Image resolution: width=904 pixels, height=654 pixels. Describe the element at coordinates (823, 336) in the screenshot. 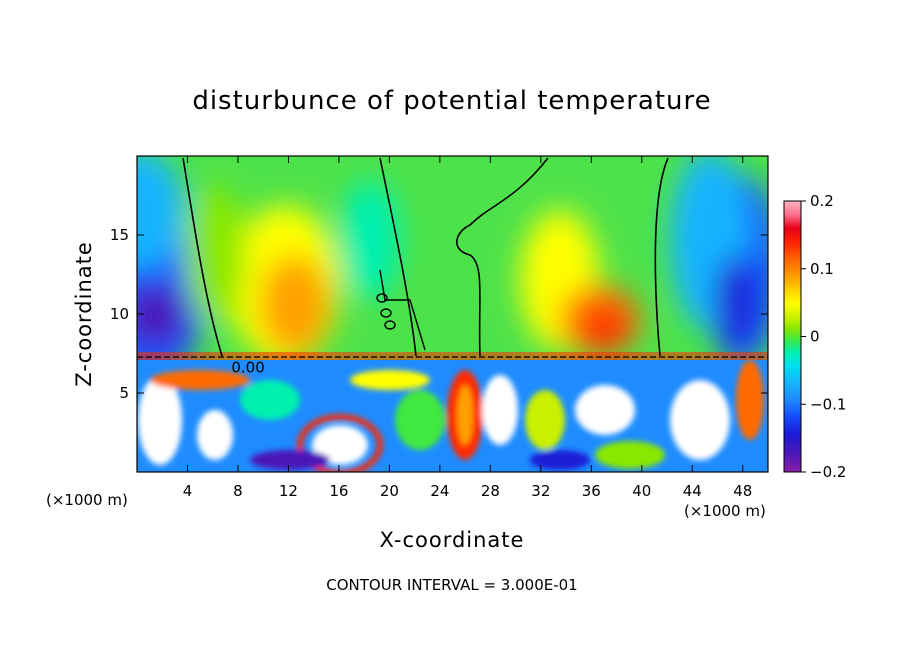

I see `colorbar-ticks: 0.2 0.1 0 −0.1 −0.2` at that location.